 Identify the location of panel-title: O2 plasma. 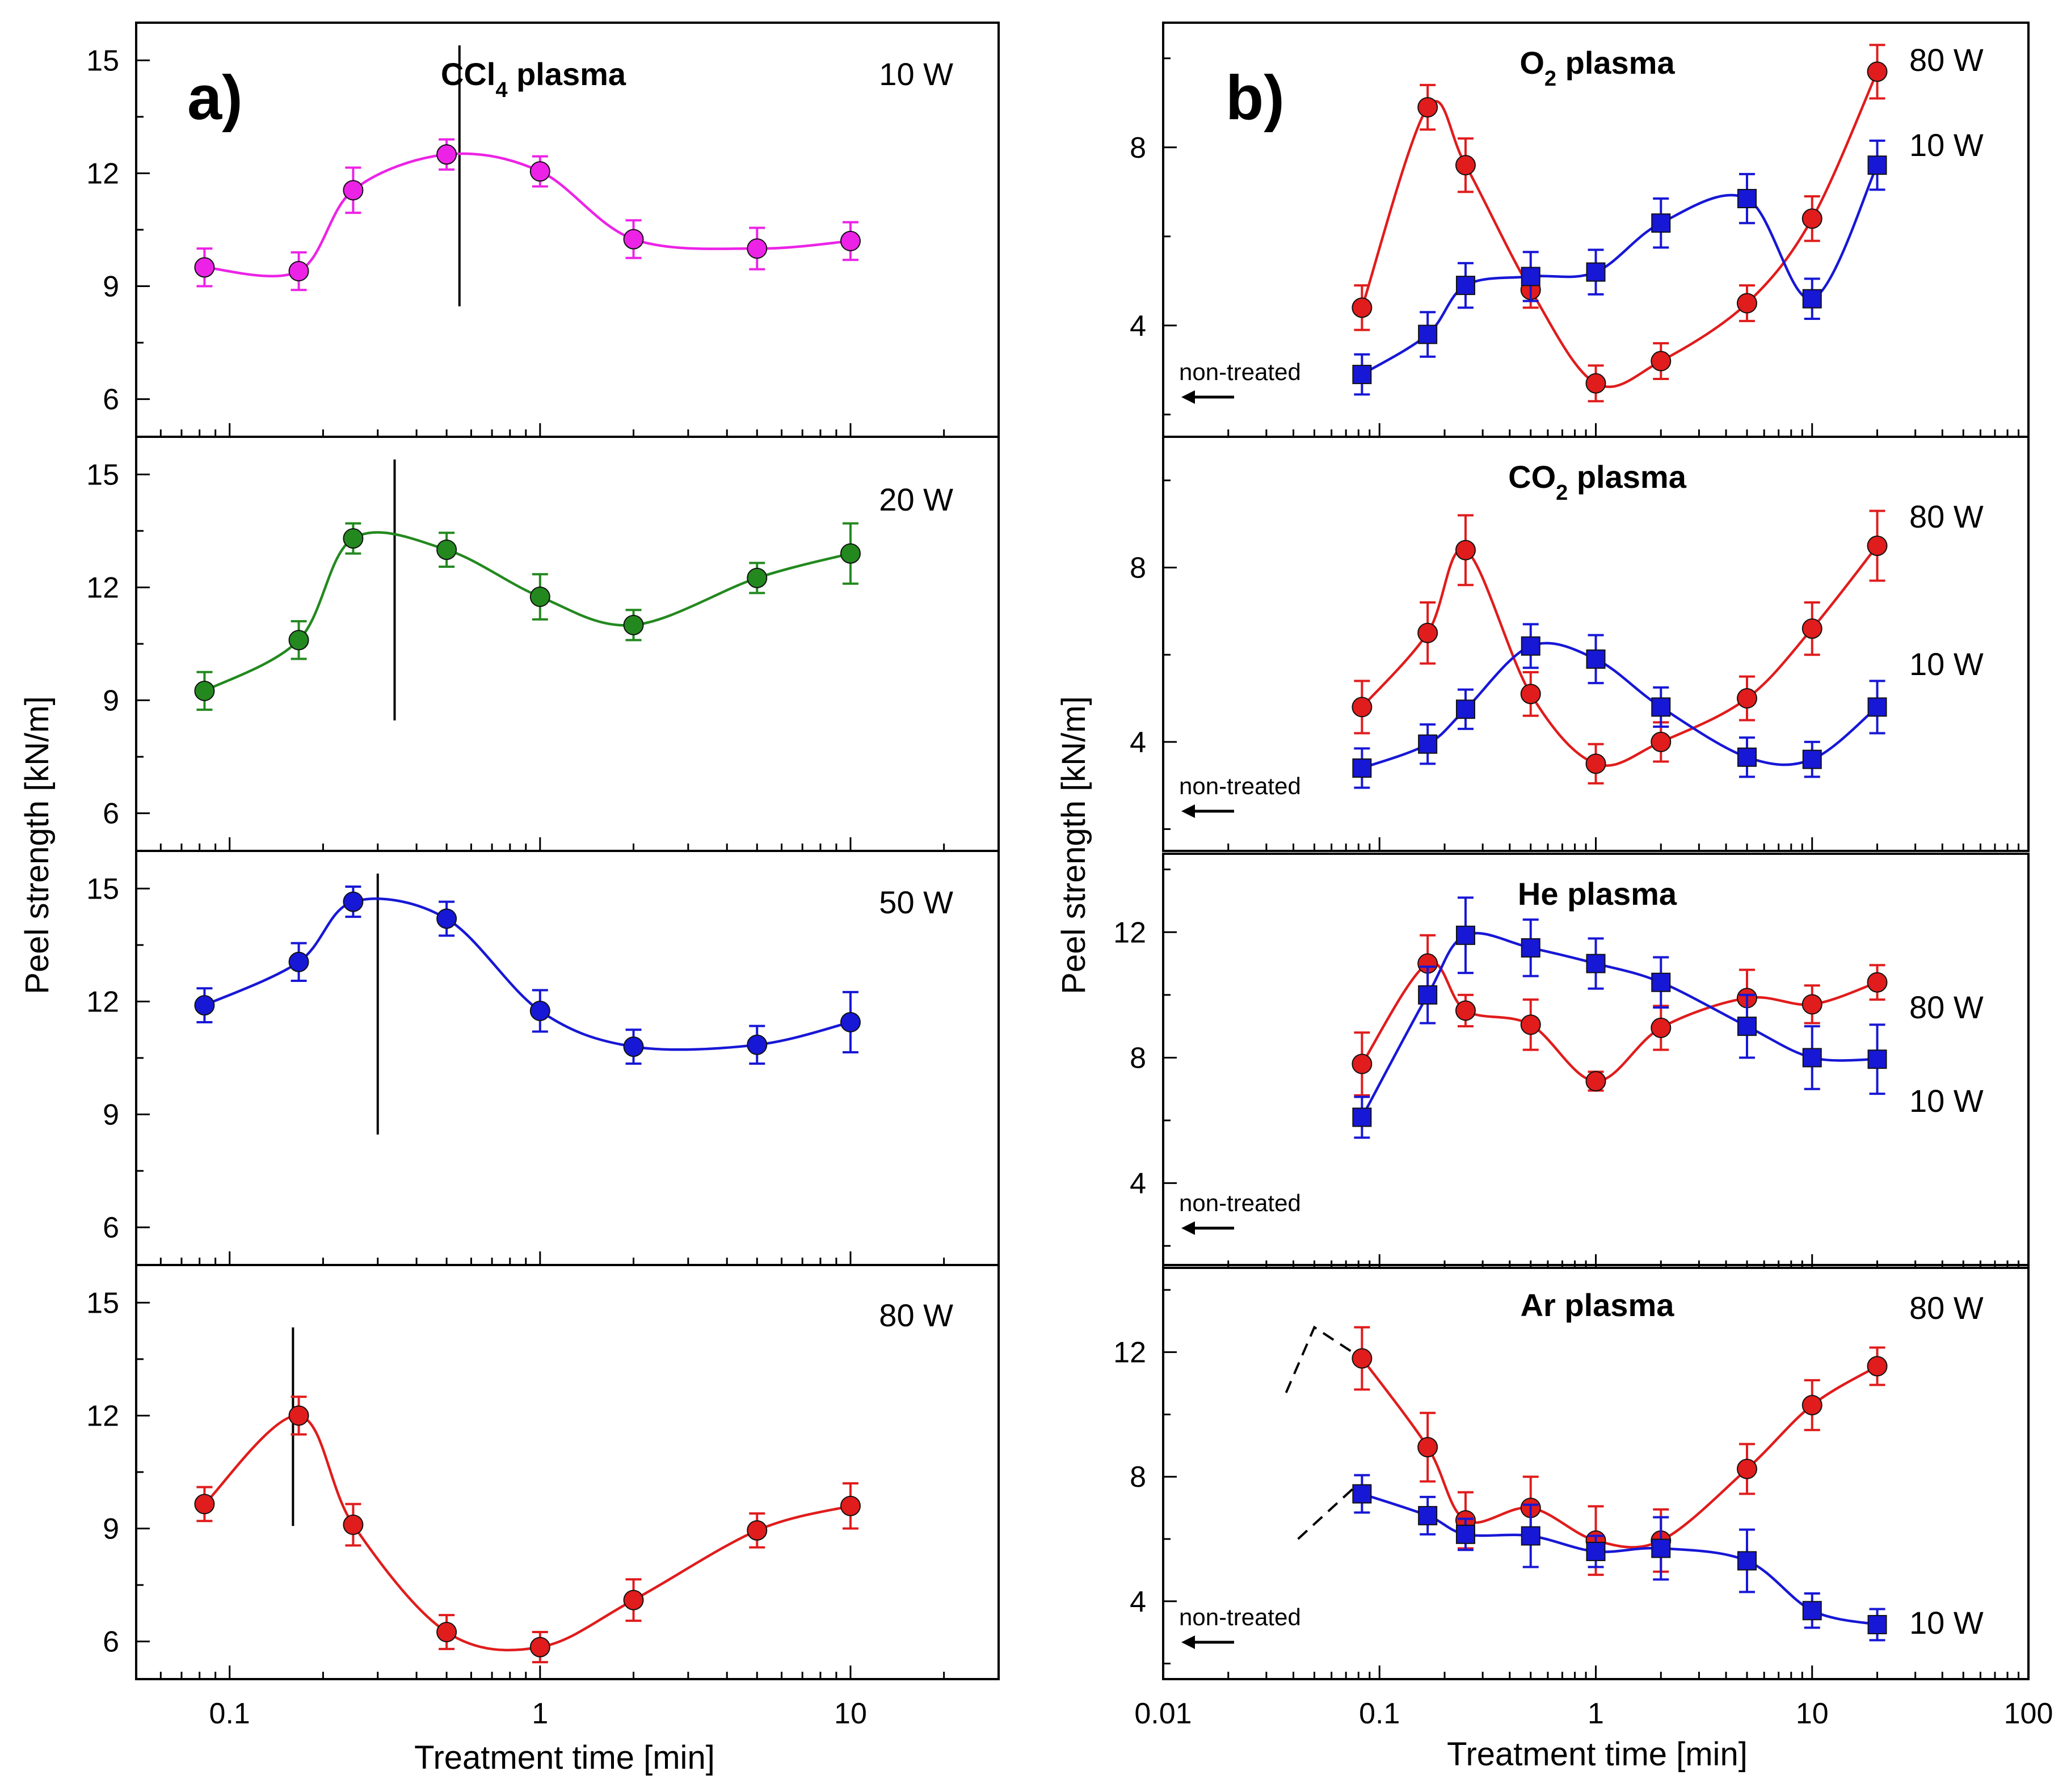
(1597, 68).